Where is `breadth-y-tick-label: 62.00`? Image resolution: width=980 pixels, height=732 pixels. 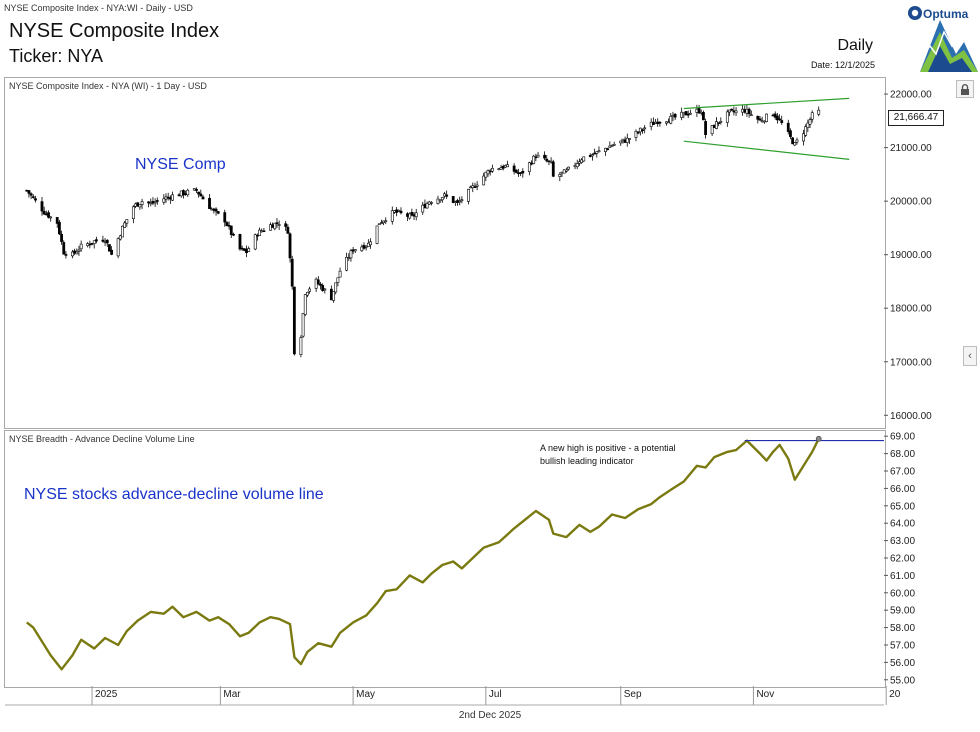
breadth-y-tick-label: 62.00 is located at coordinates (902, 559).